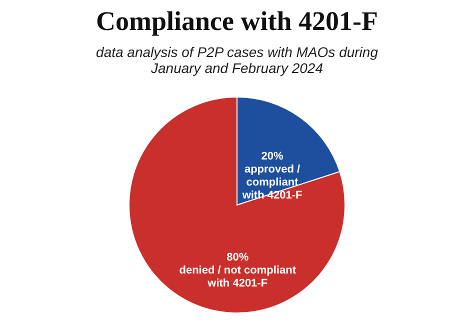  I want to click on chart-subtitle: data analysis of P2P cases with MAOs during January and February 2024, so click(237, 60).